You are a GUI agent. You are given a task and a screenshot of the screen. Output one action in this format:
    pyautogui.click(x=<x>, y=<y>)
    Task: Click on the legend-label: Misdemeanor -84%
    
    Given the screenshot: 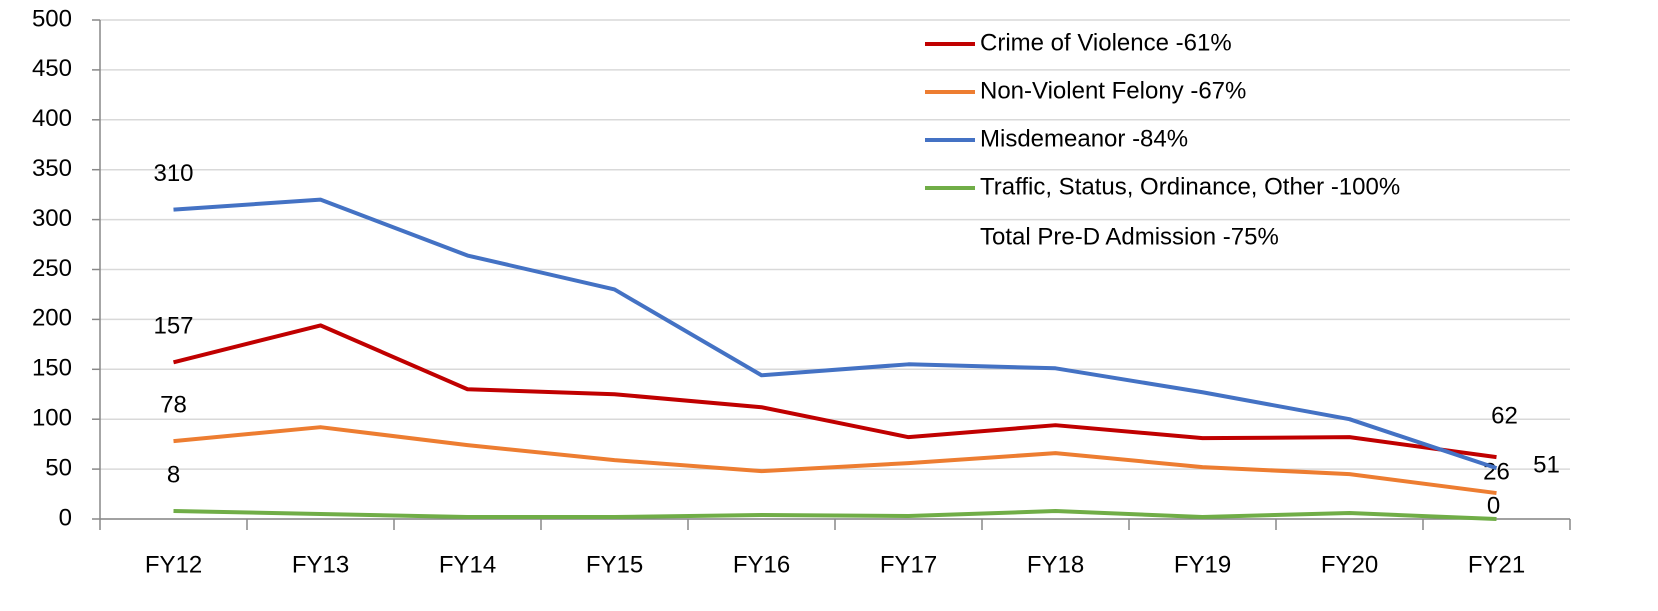 What is the action you would take?
    pyautogui.click(x=1084, y=138)
    